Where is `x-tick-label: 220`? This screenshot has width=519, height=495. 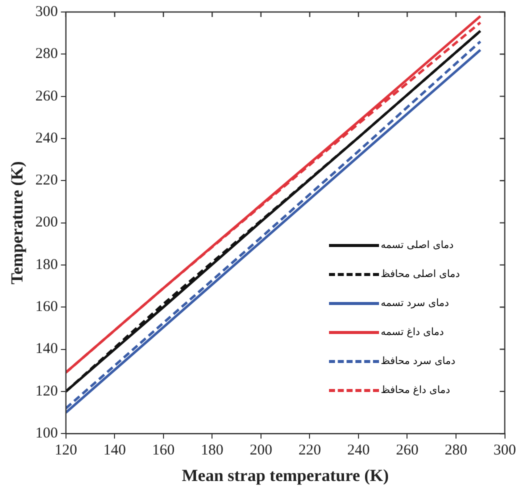 x-tick-label: 220 is located at coordinates (309, 450).